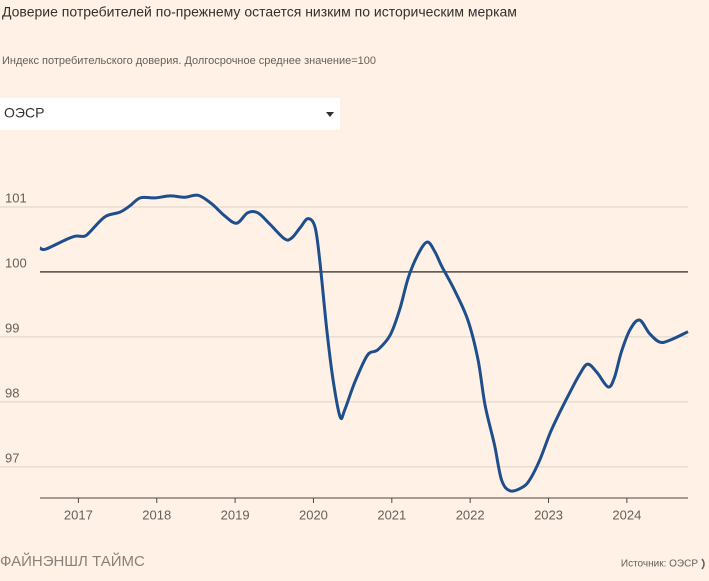  I want to click on source-icon, so click(703, 564).